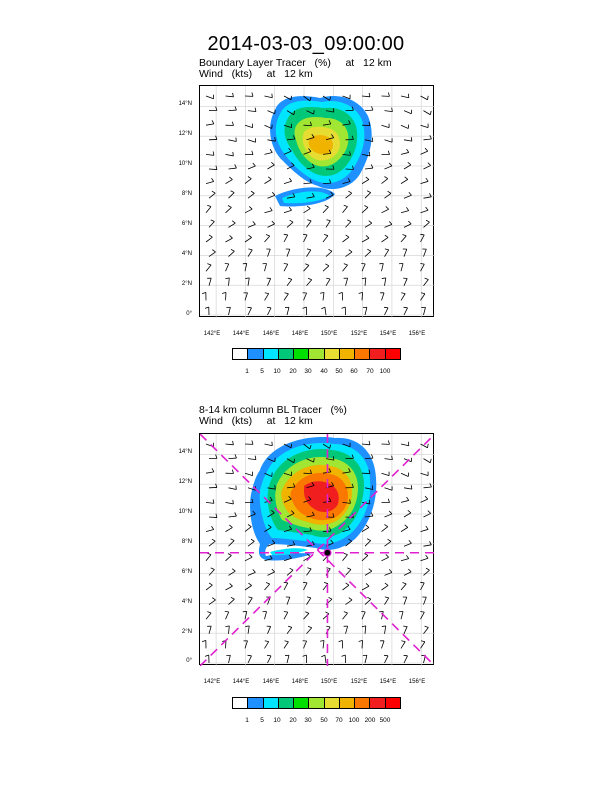 Image resolution: width=612 pixels, height=792 pixels. I want to click on panel1-lon-label: 148°E, so click(300, 334).